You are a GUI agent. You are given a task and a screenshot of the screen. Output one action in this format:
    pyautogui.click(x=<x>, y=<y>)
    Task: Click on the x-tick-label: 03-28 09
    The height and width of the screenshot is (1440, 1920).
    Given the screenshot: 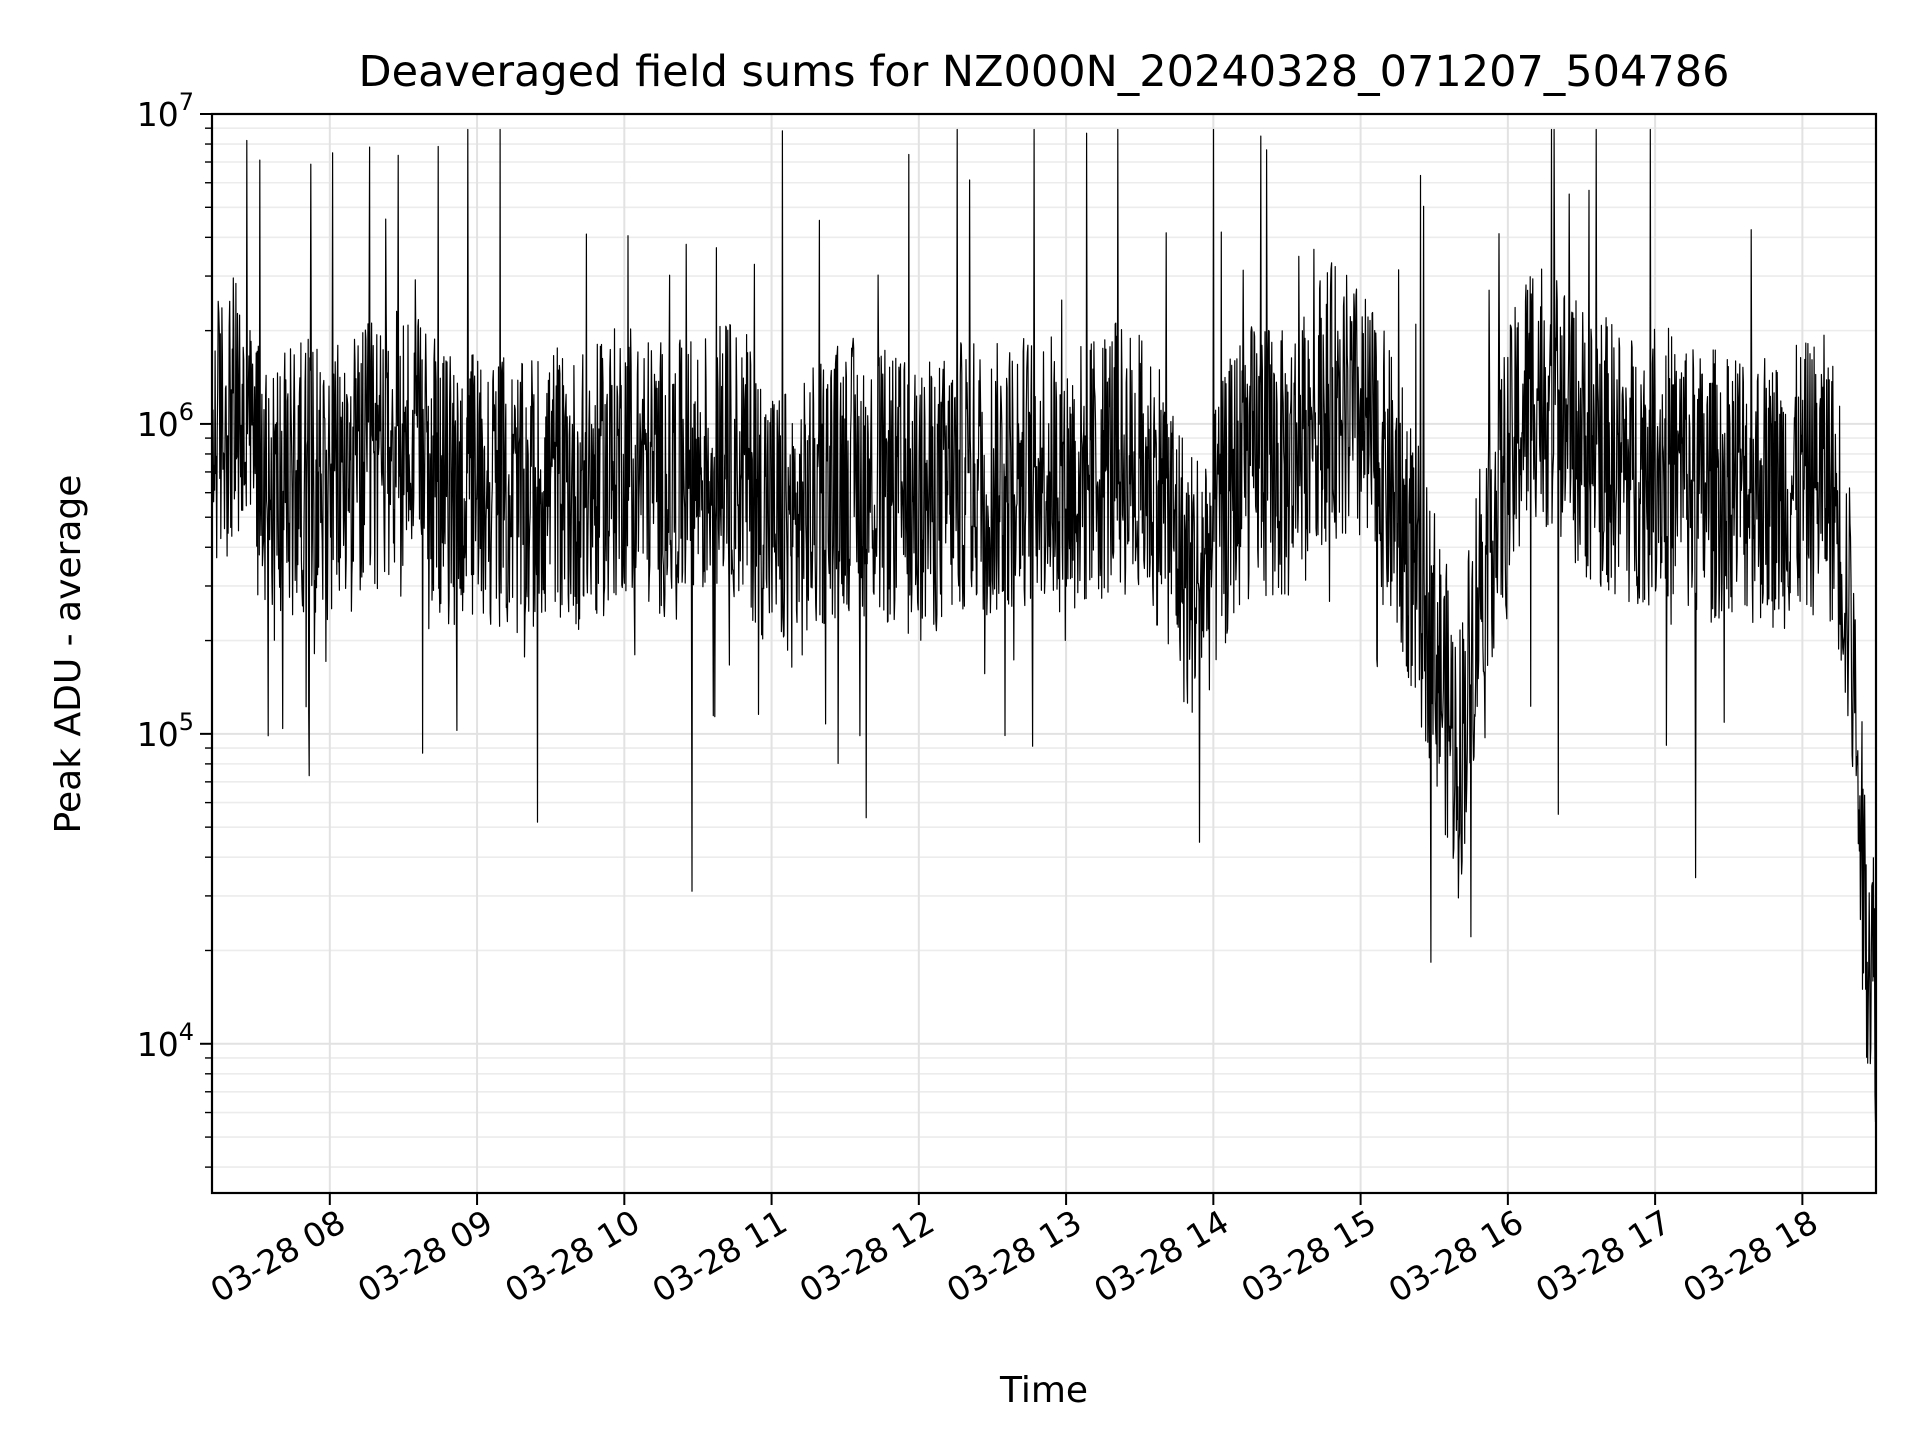 What is the action you would take?
    pyautogui.click(x=425, y=1256)
    